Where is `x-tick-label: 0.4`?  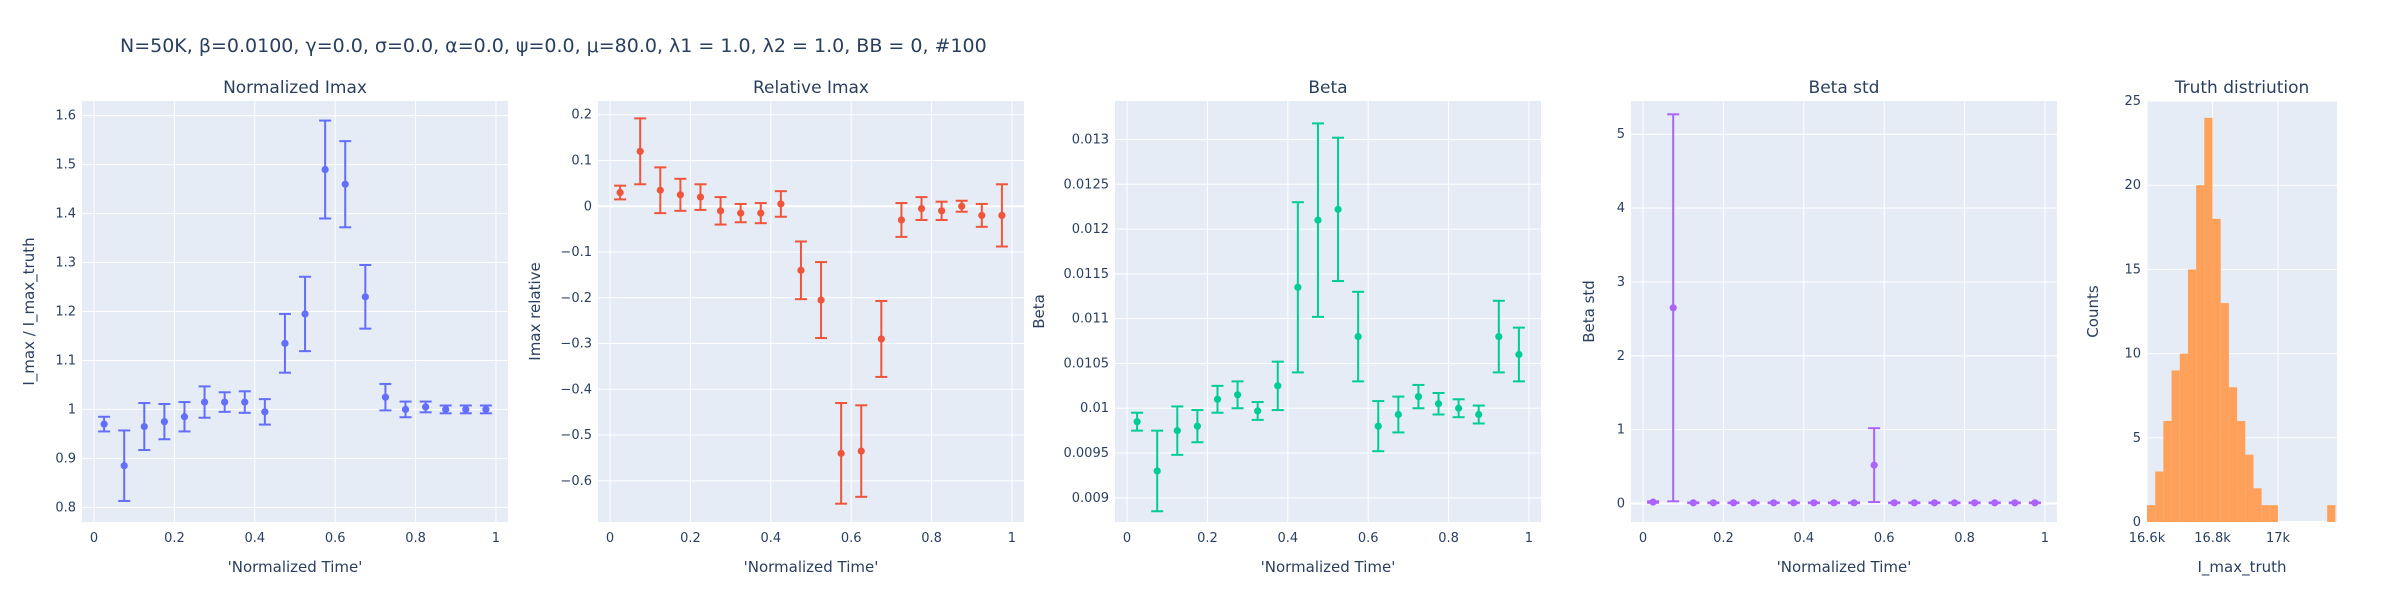
x-tick-label: 0.4 is located at coordinates (254, 538).